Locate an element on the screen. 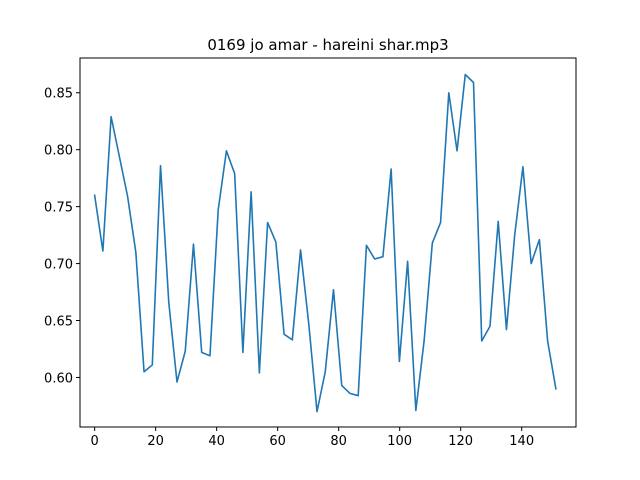 The height and width of the screenshot is (480, 640). x-tick-label: 60 is located at coordinates (277, 441).